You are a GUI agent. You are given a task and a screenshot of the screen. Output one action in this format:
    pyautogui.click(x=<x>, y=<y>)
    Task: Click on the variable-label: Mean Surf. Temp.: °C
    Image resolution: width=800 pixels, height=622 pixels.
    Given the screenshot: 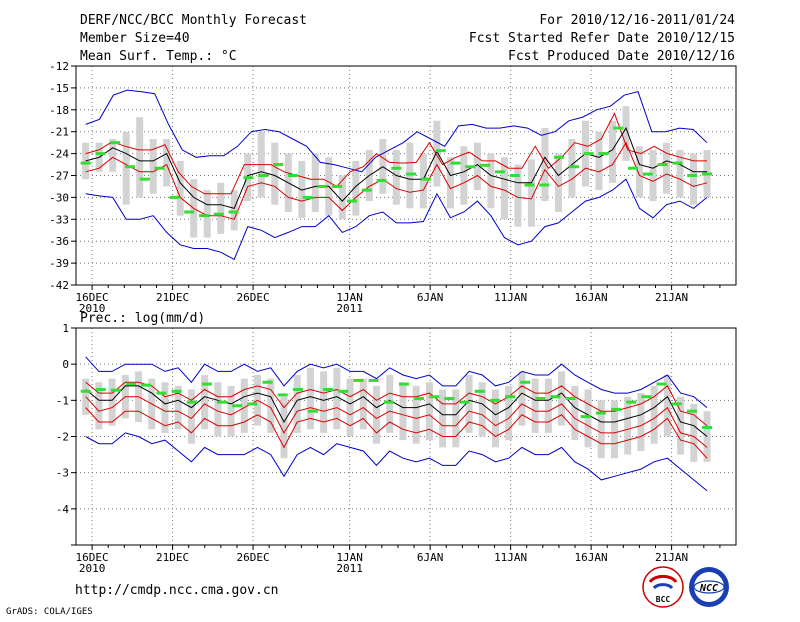 What is the action you would take?
    pyautogui.click(x=158, y=56)
    